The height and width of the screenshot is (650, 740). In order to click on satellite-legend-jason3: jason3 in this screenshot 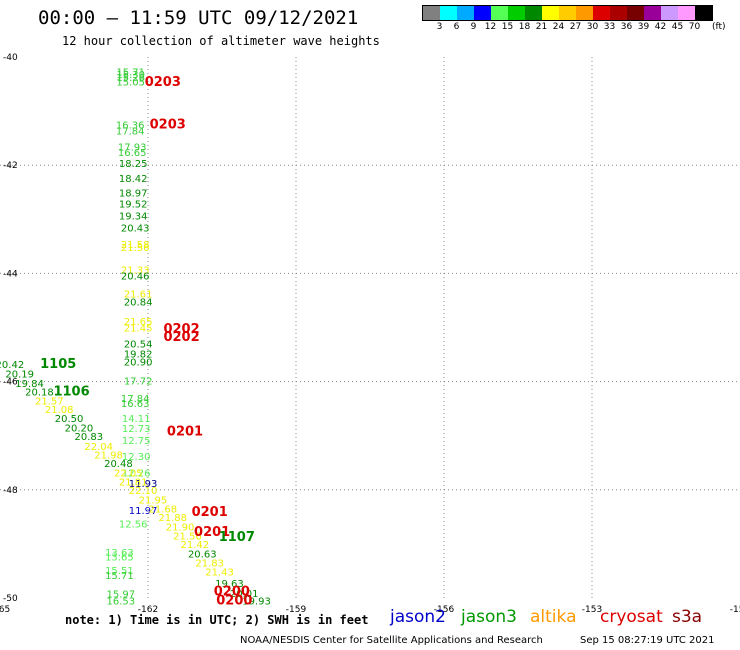, I will do `click(489, 617)`.